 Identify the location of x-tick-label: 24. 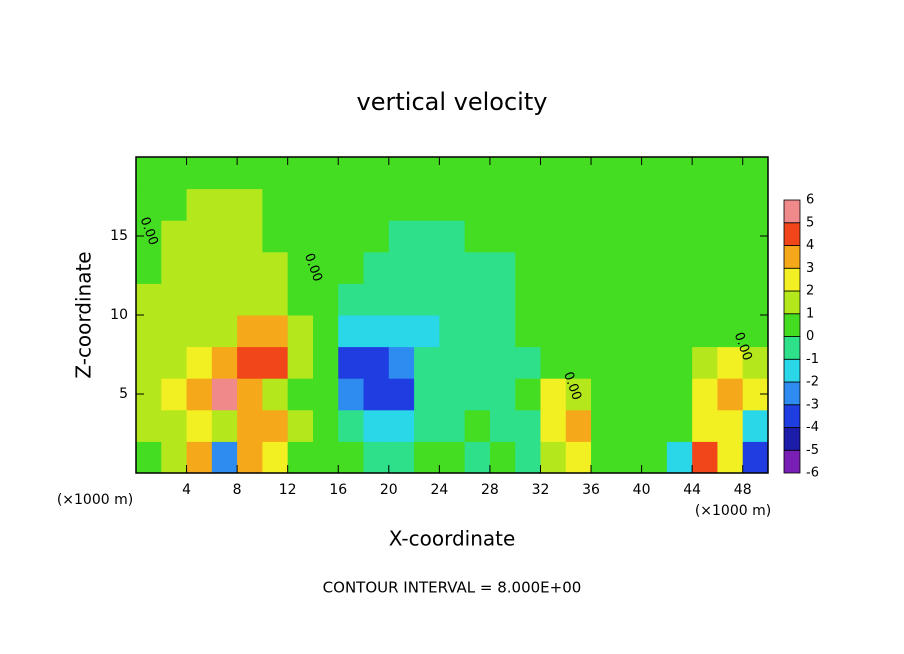
(439, 490).